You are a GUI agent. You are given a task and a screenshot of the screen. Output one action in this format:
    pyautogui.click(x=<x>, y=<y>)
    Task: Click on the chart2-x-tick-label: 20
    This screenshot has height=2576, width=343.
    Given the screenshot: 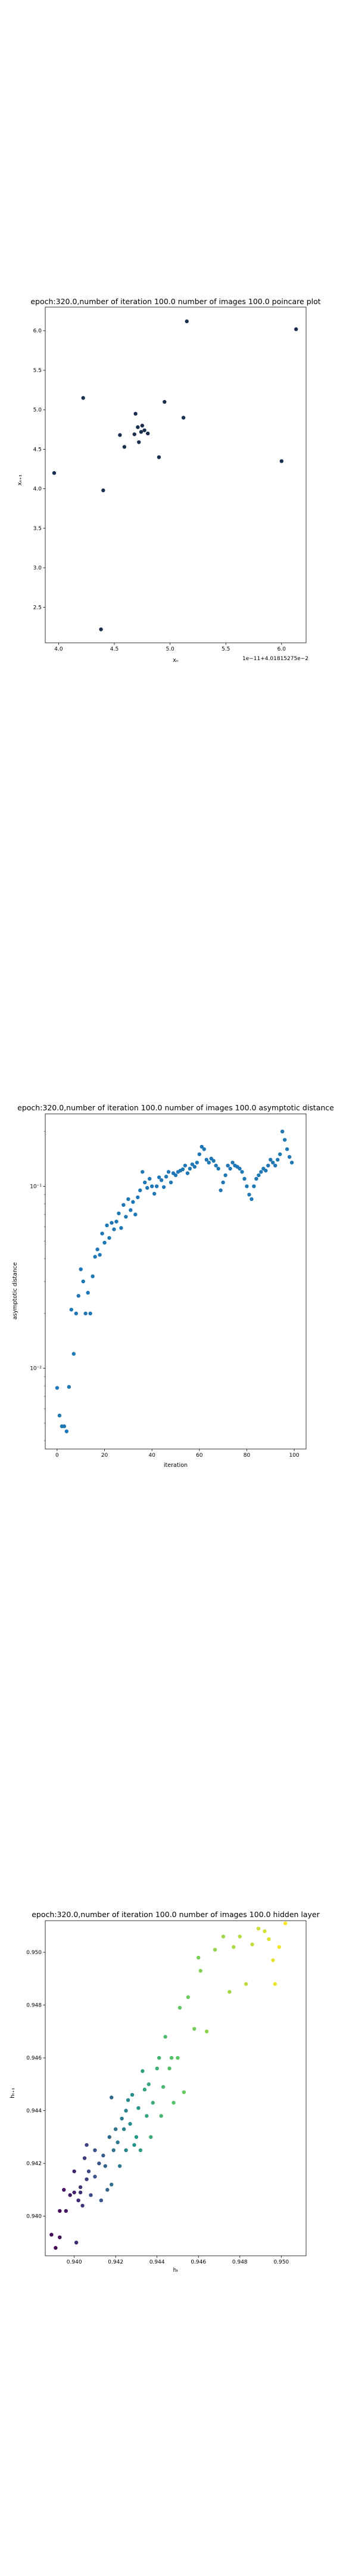 What is the action you would take?
    pyautogui.click(x=105, y=1456)
    